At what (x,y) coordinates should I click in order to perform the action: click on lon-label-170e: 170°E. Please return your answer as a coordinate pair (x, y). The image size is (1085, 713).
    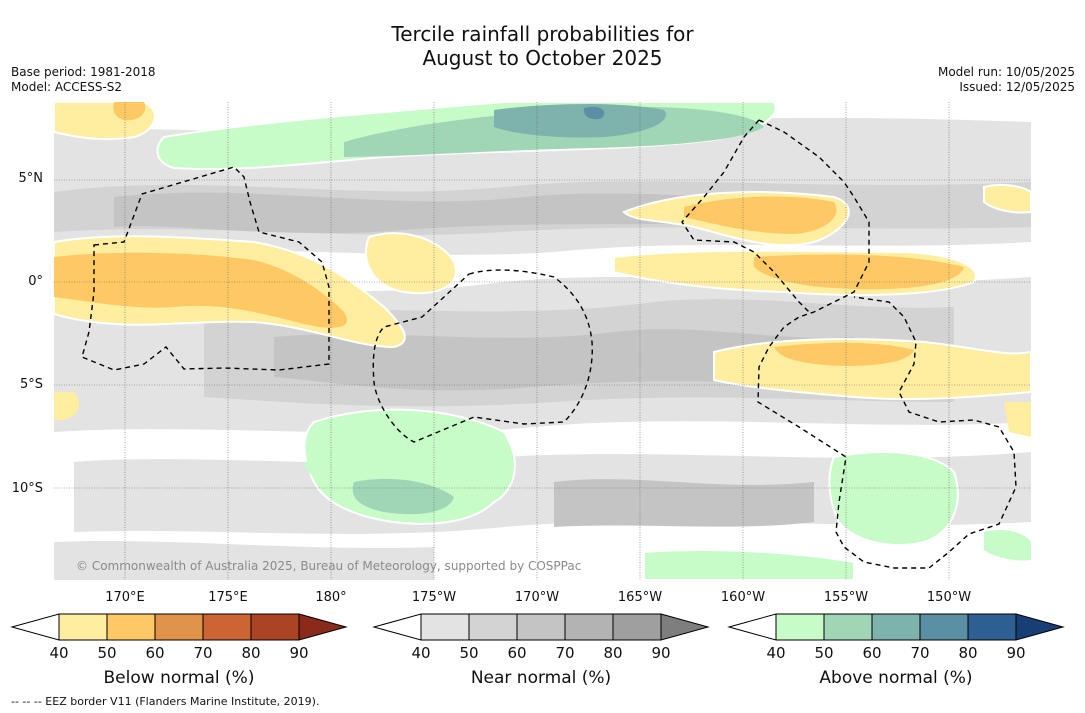
    Looking at the image, I should click on (125, 597).